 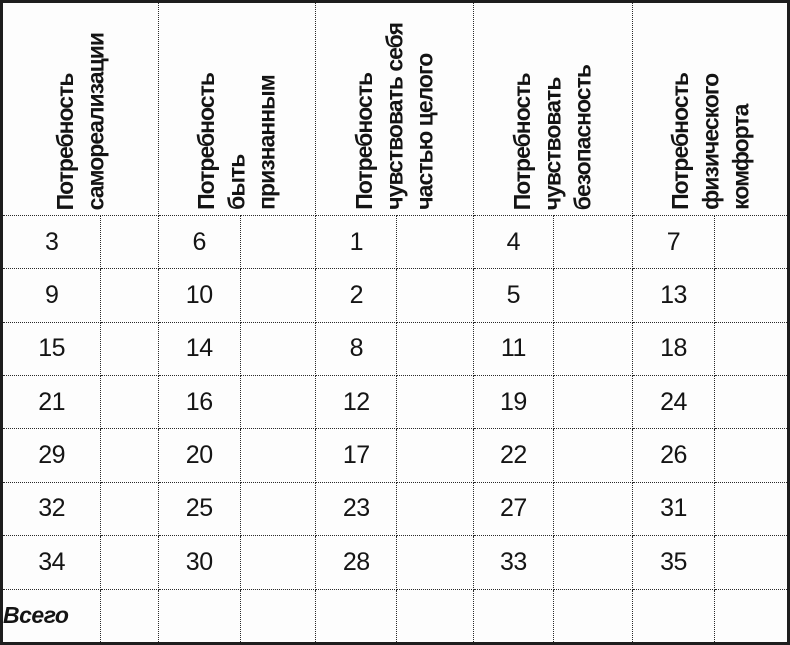 I want to click on item-number: 25, so click(x=199, y=508).